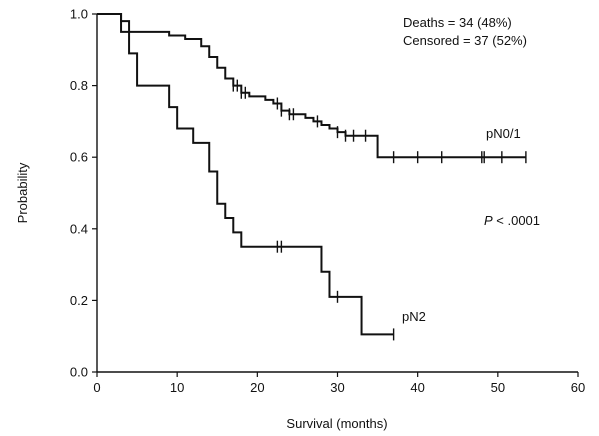 The height and width of the screenshot is (436, 599). What do you see at coordinates (503, 133) in the screenshot?
I see `series-label: pN0/1` at bounding box center [503, 133].